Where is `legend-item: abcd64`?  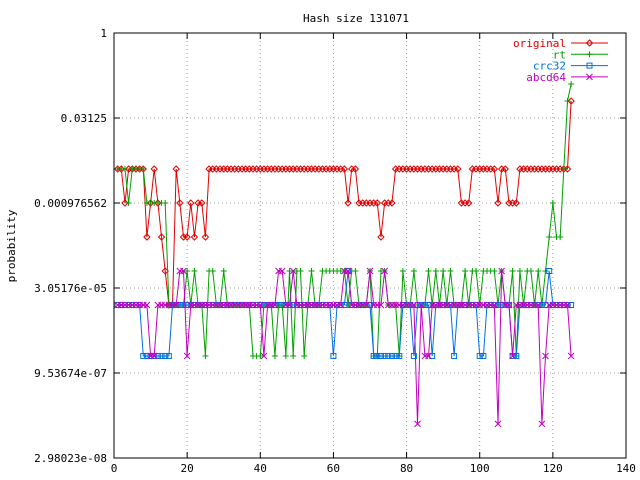 legend-item: abcd64 is located at coordinates (567, 77).